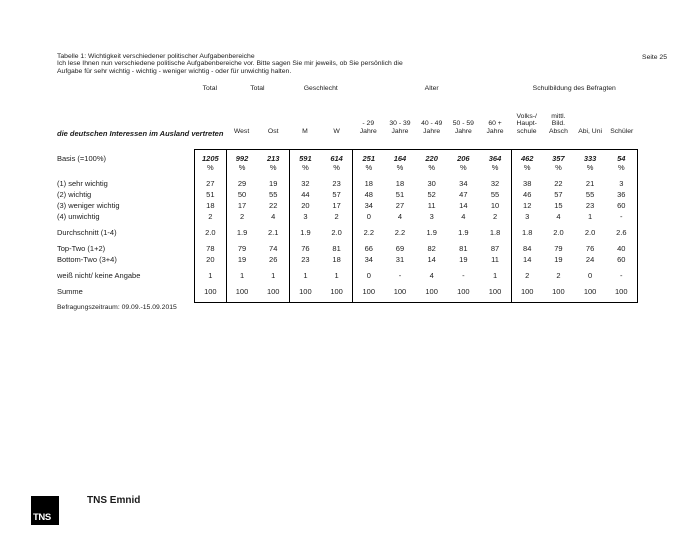 This screenshot has height=540, width=700. I want to click on value-cell: 78, so click(210, 246).